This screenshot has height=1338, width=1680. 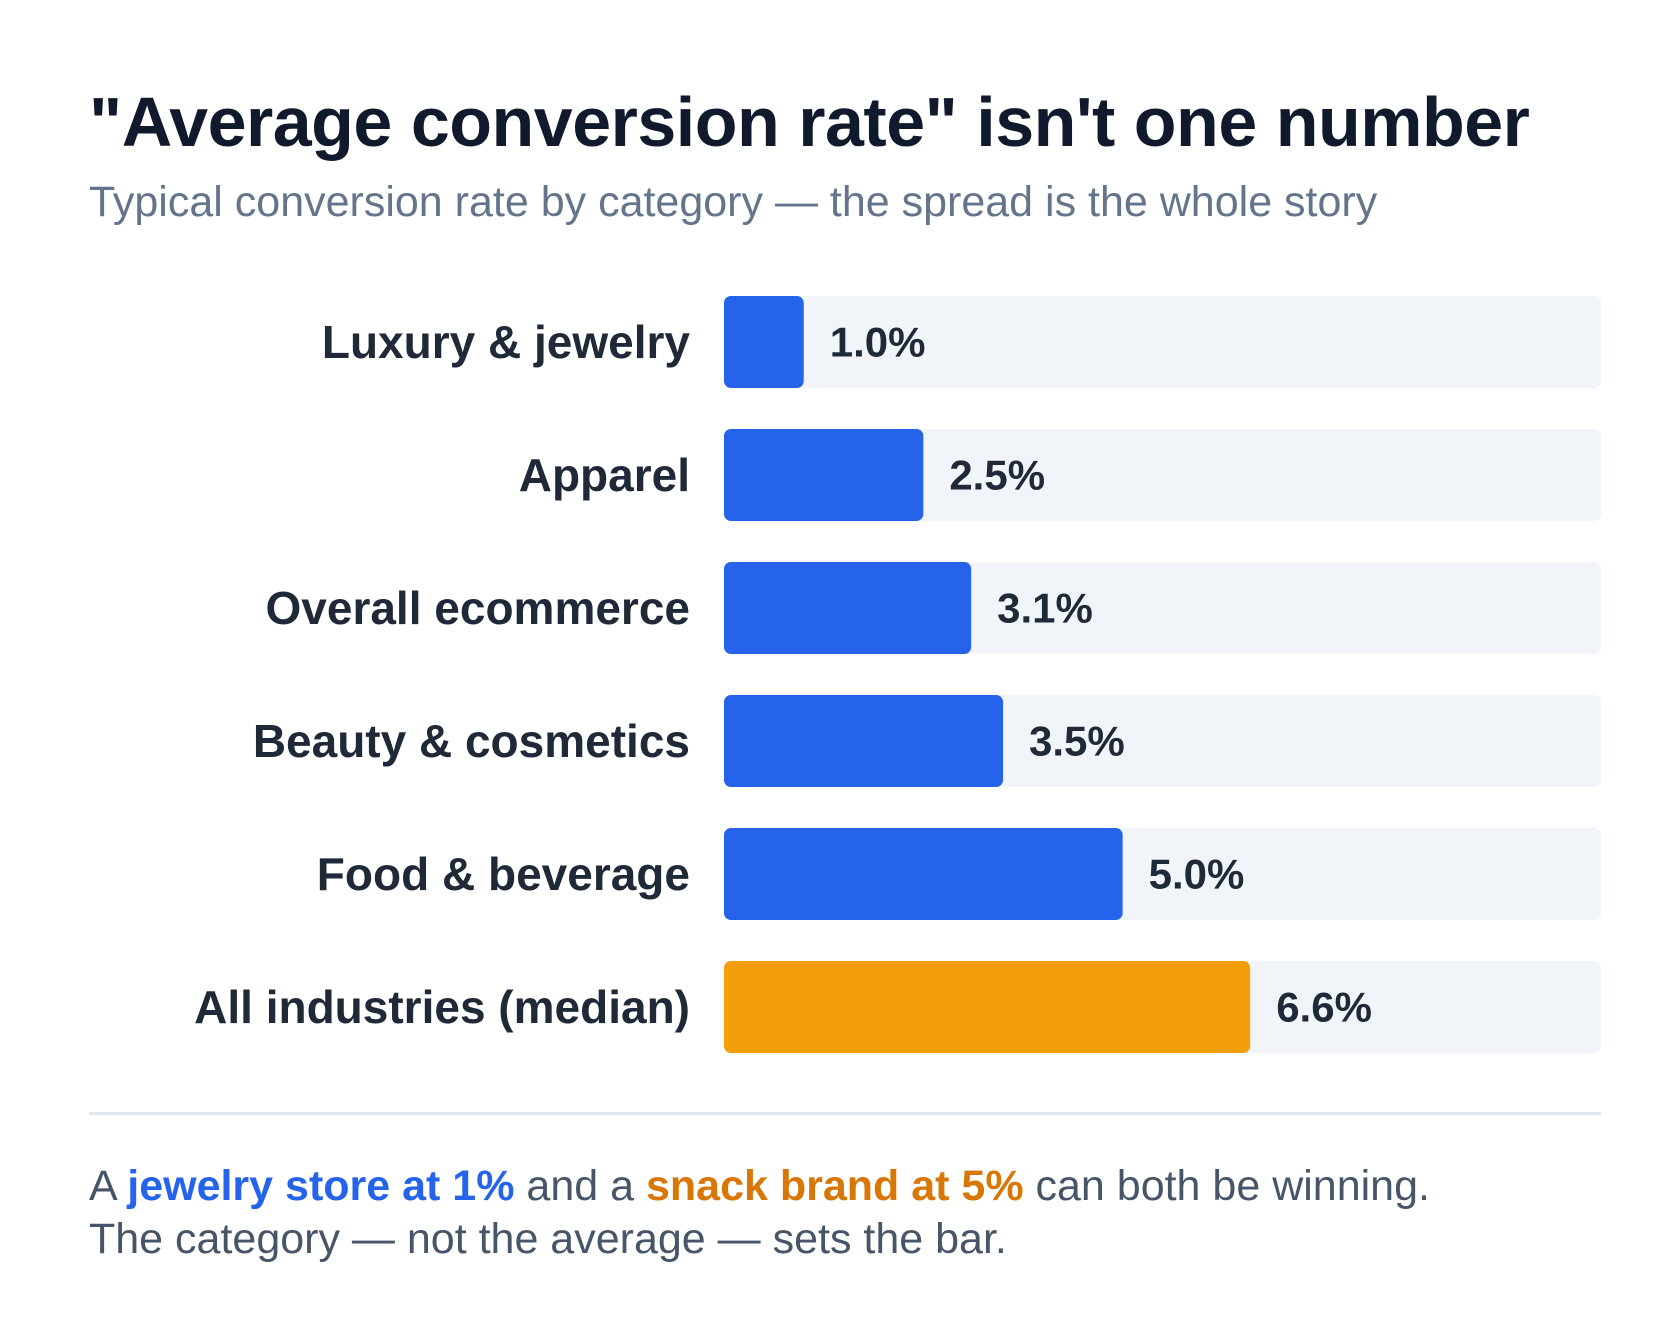 I want to click on divider, so click(x=845, y=1113).